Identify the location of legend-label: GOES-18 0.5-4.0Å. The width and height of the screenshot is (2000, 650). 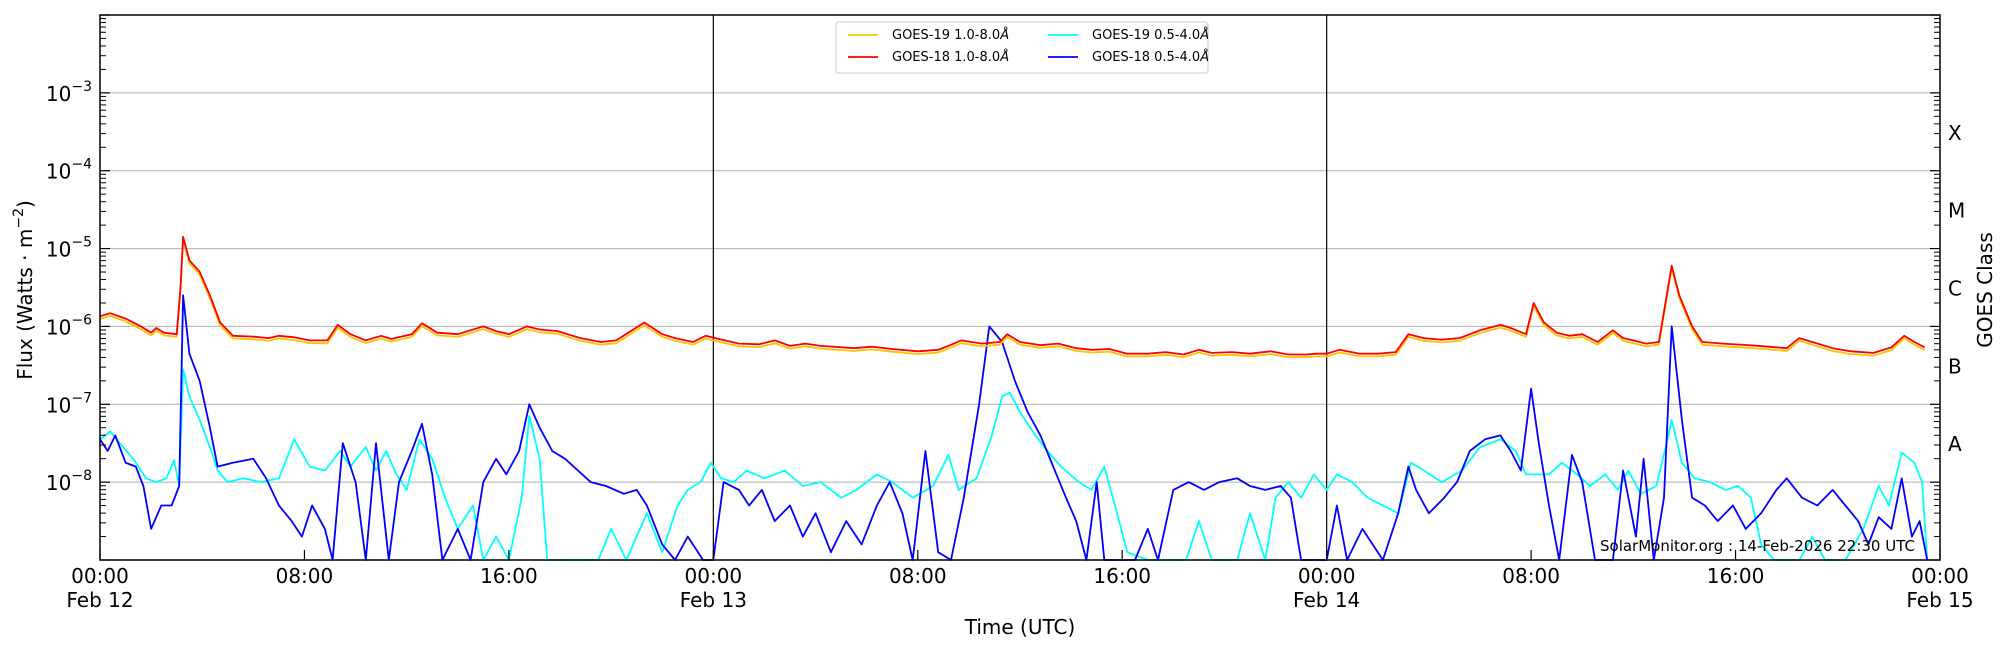
(1150, 57).